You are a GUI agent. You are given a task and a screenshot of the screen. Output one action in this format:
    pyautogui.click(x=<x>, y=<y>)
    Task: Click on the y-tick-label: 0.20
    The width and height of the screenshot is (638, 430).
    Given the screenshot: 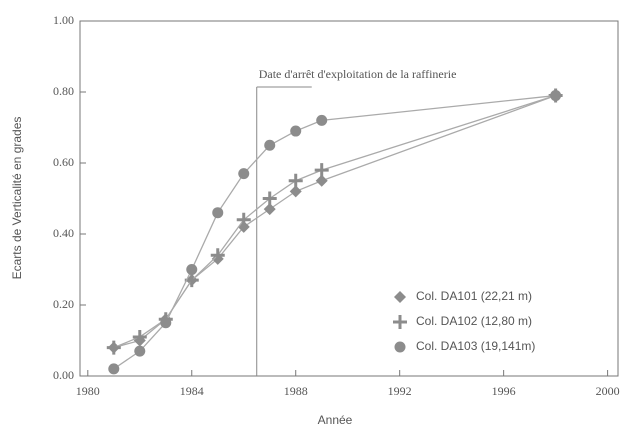 What is the action you would take?
    pyautogui.click(x=63, y=304)
    